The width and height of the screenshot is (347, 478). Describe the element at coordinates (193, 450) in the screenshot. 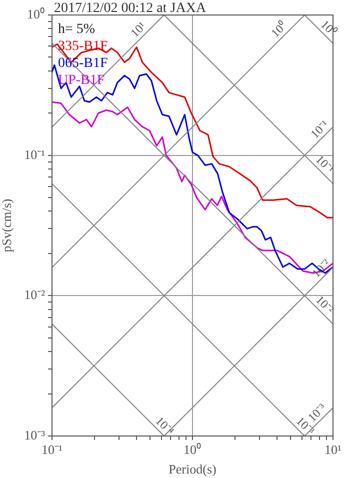

I see `x-tick-label: 10⁰` at that location.